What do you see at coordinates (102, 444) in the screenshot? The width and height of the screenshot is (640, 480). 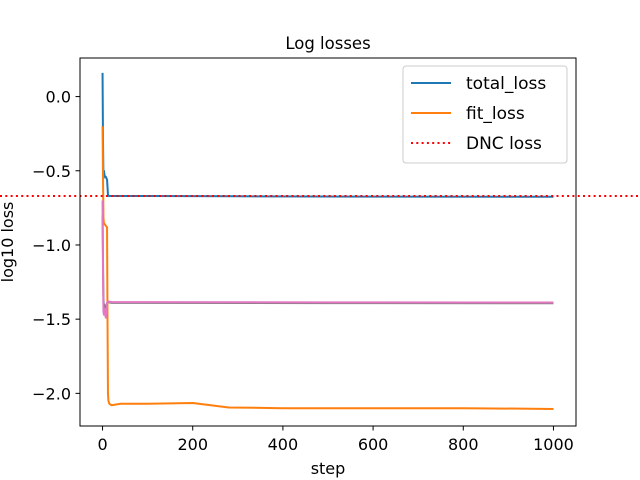 I see `x-tick-label: 0` at bounding box center [102, 444].